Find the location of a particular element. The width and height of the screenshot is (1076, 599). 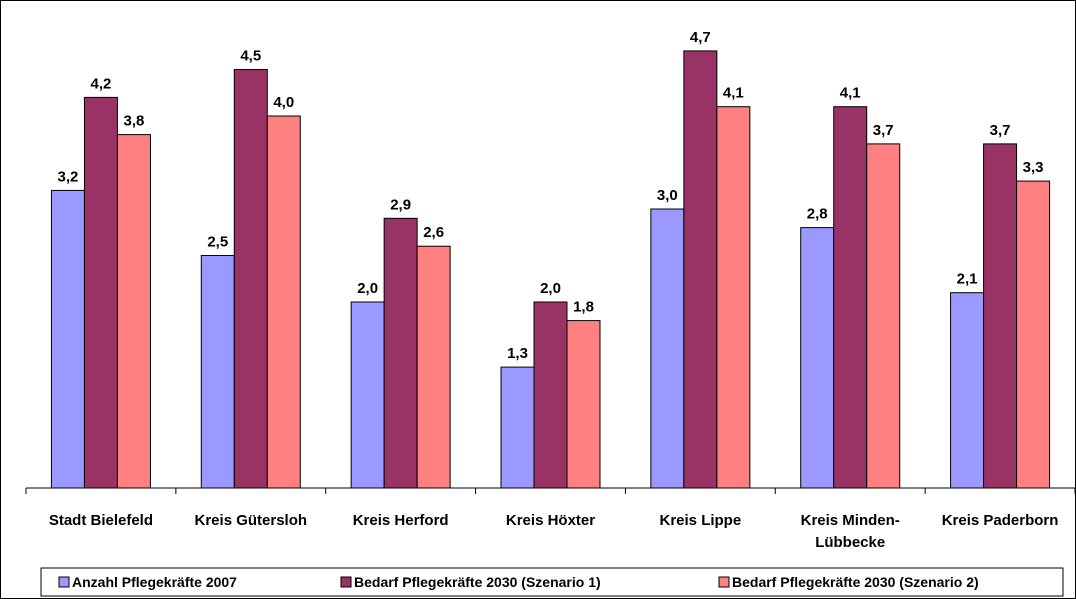

bar-series2-cat3 is located at coordinates (400, 353).